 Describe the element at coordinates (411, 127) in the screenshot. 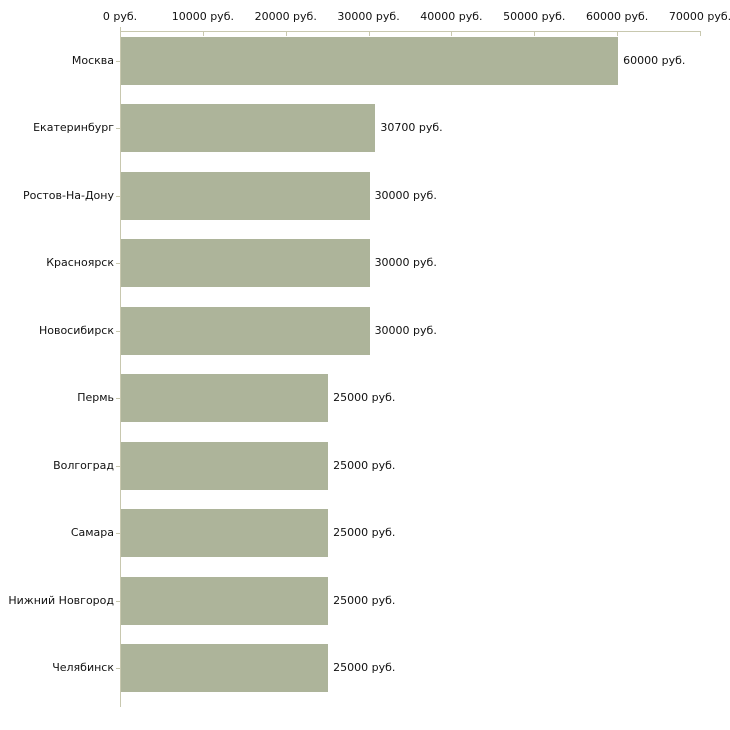

I see `value-label: 30700 руб.` at that location.